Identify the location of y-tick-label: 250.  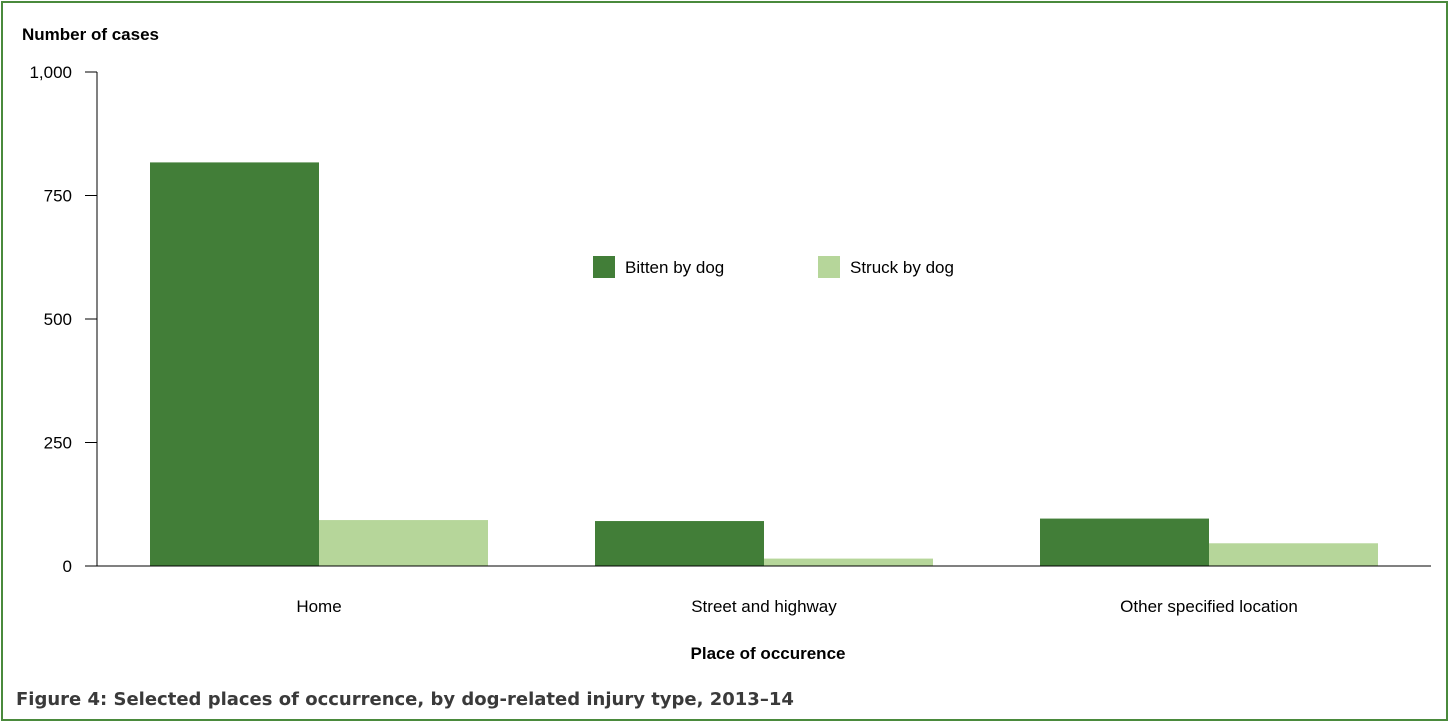
(58, 443).